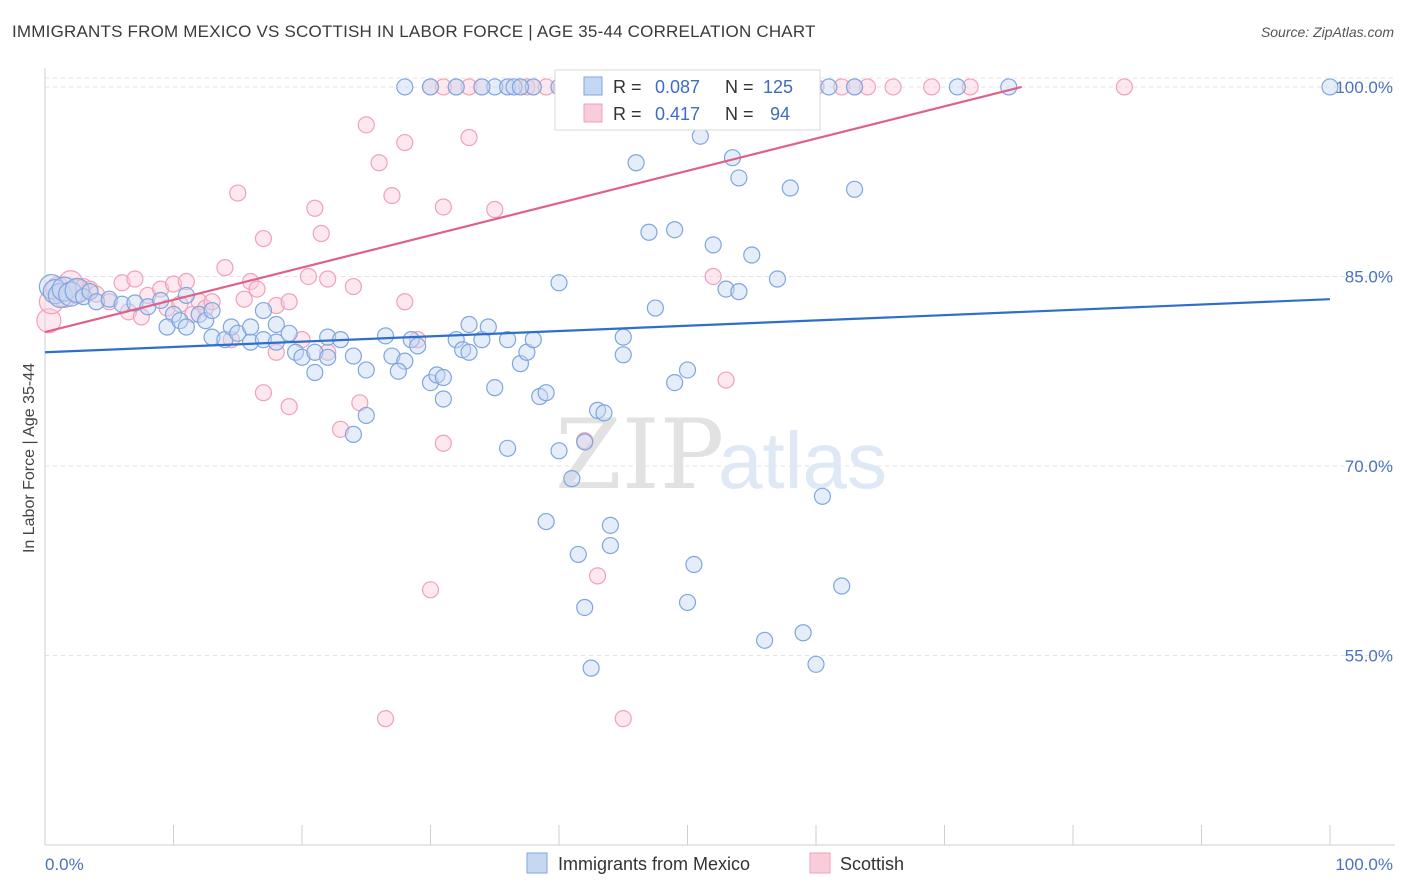 This screenshot has height=892, width=1406. What do you see at coordinates (627, 87) in the screenshot?
I see `stats-r-label-blue: R =` at bounding box center [627, 87].